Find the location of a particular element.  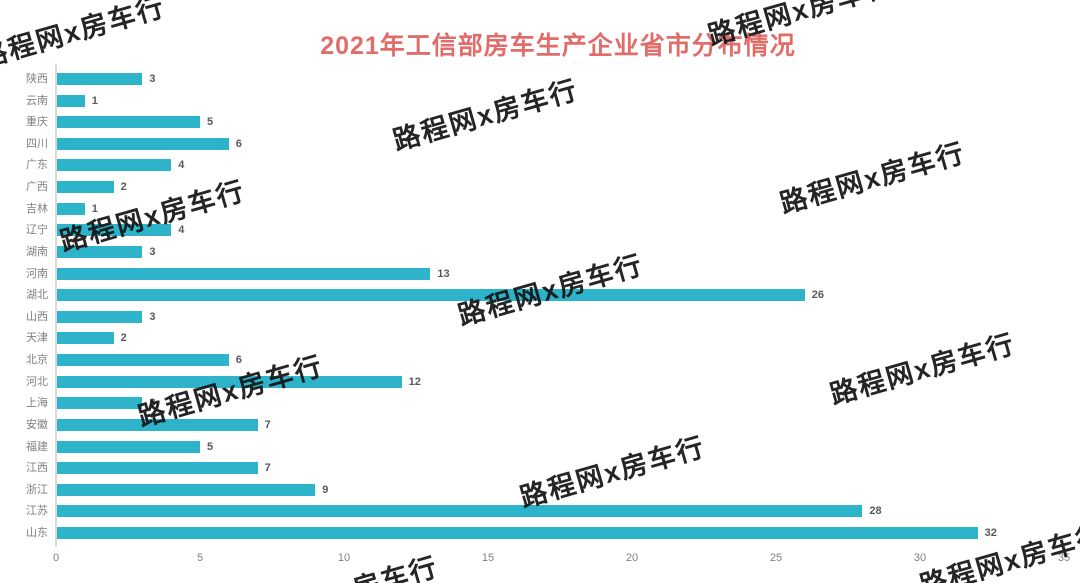

y-axis-label: 天津 is located at coordinates (37, 338).